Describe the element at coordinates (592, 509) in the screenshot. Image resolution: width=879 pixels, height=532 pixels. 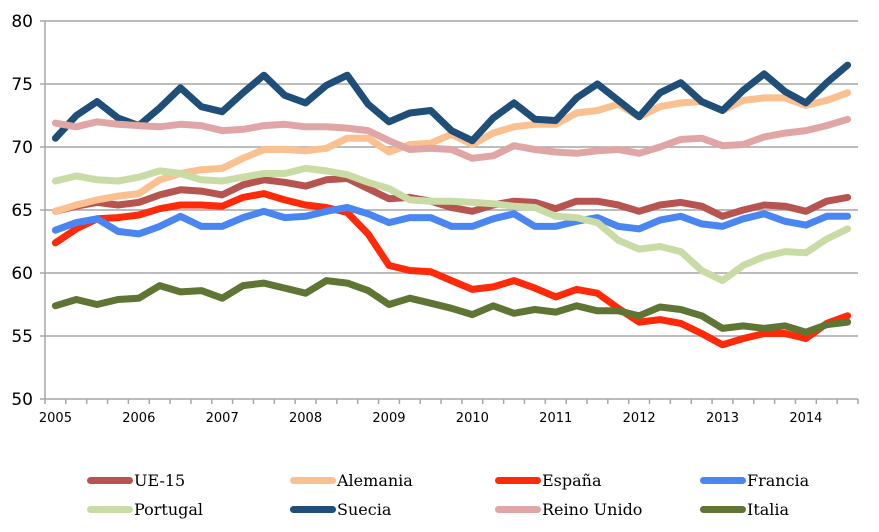
I see `legend-label: Reino Unido` at that location.